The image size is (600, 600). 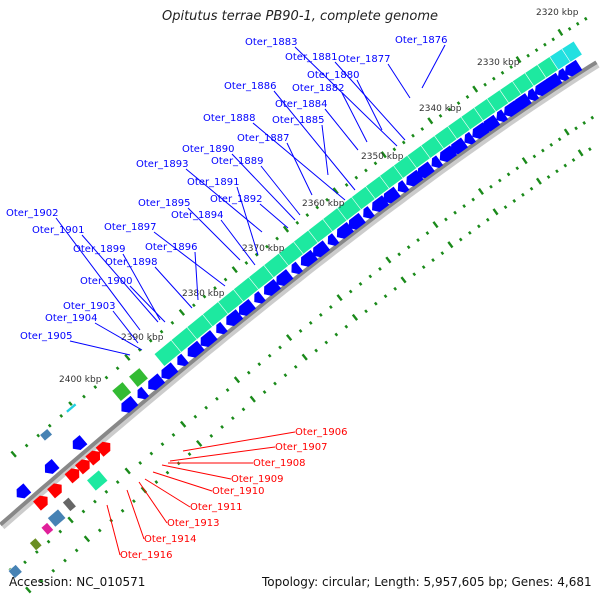 I want to click on gene-label-oter_1913: Oter_1913, so click(x=193, y=523).